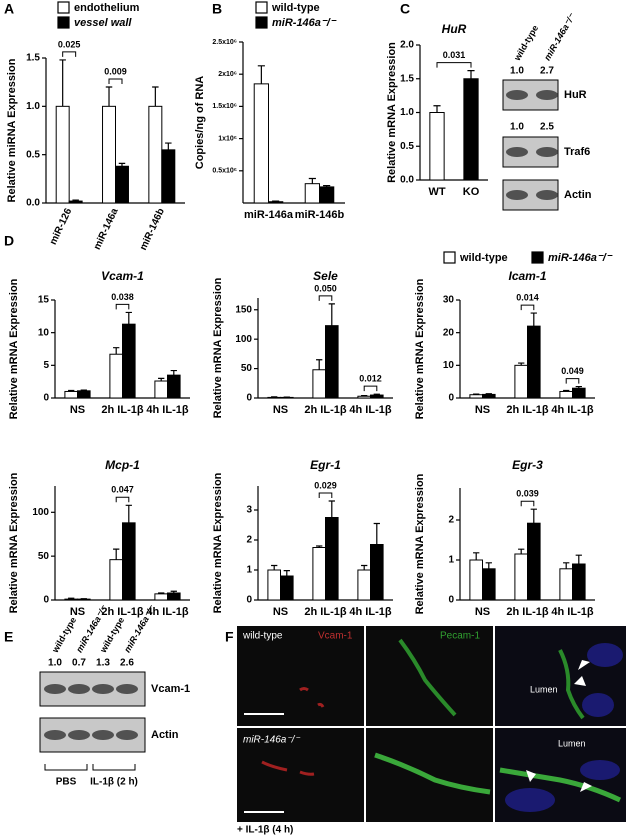 This screenshot has height=837, width=626. What do you see at coordinates (227, 138) in the screenshot?
I see `y-tick-label: 1x10⁶` at bounding box center [227, 138].